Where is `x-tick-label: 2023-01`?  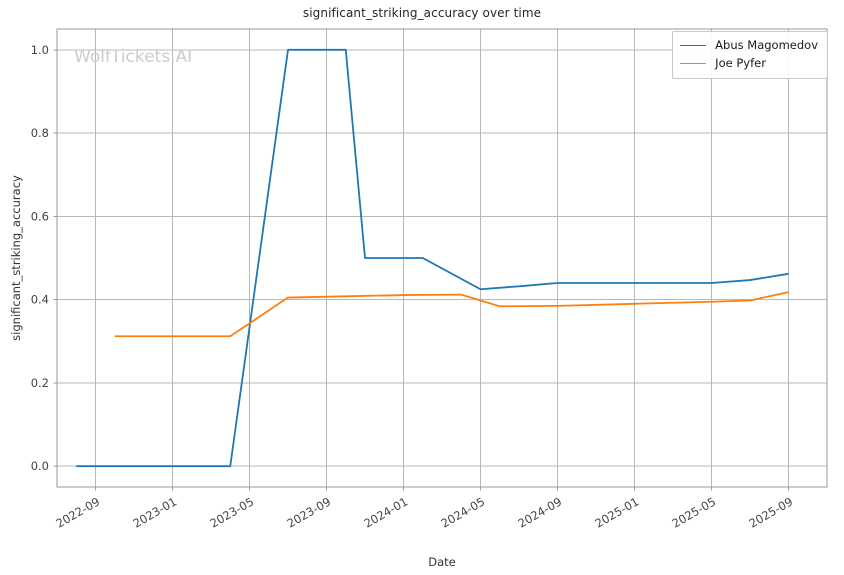
x-tick-label: 2023-01 is located at coordinates (155, 512).